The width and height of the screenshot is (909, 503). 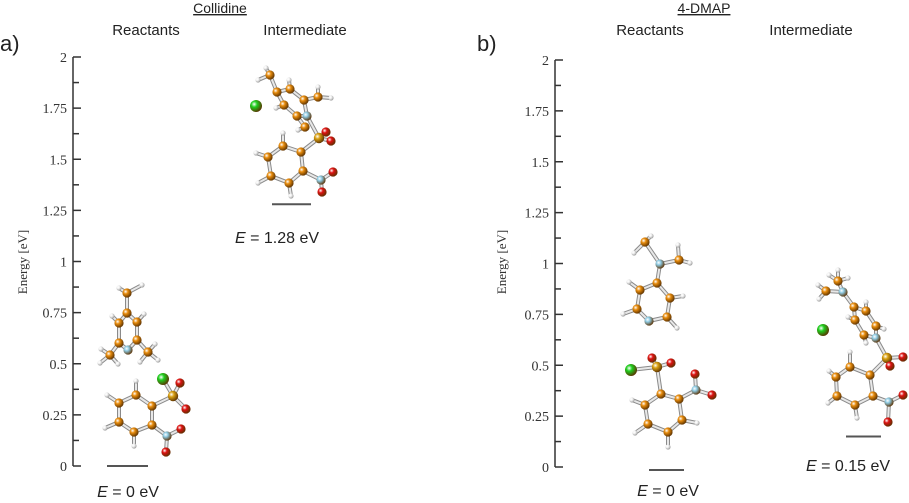 What do you see at coordinates (537, 315) in the screenshot?
I see `y-tick-label: 0.75` at bounding box center [537, 315].